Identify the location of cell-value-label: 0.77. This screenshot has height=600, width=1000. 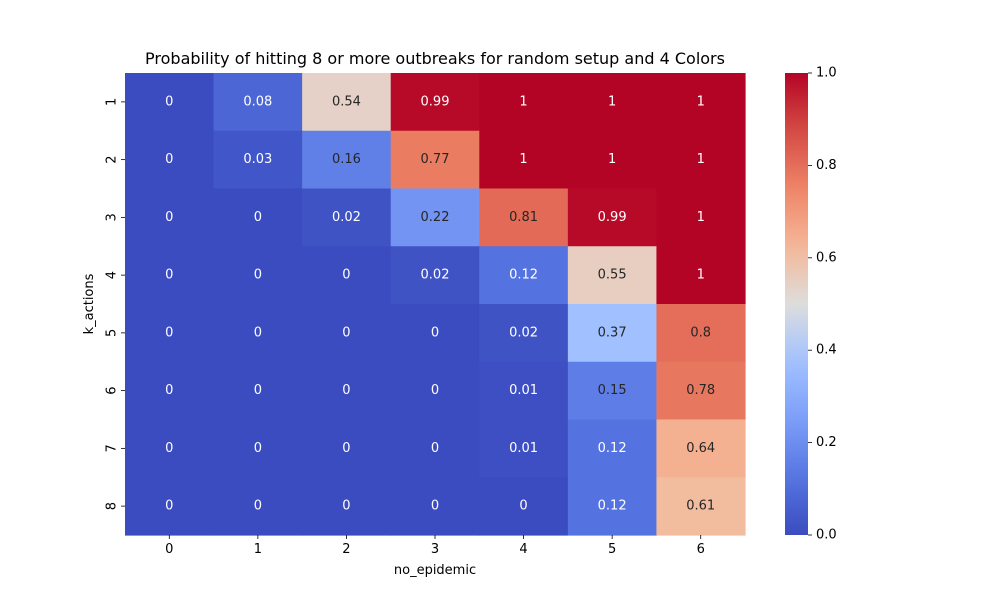
(435, 159).